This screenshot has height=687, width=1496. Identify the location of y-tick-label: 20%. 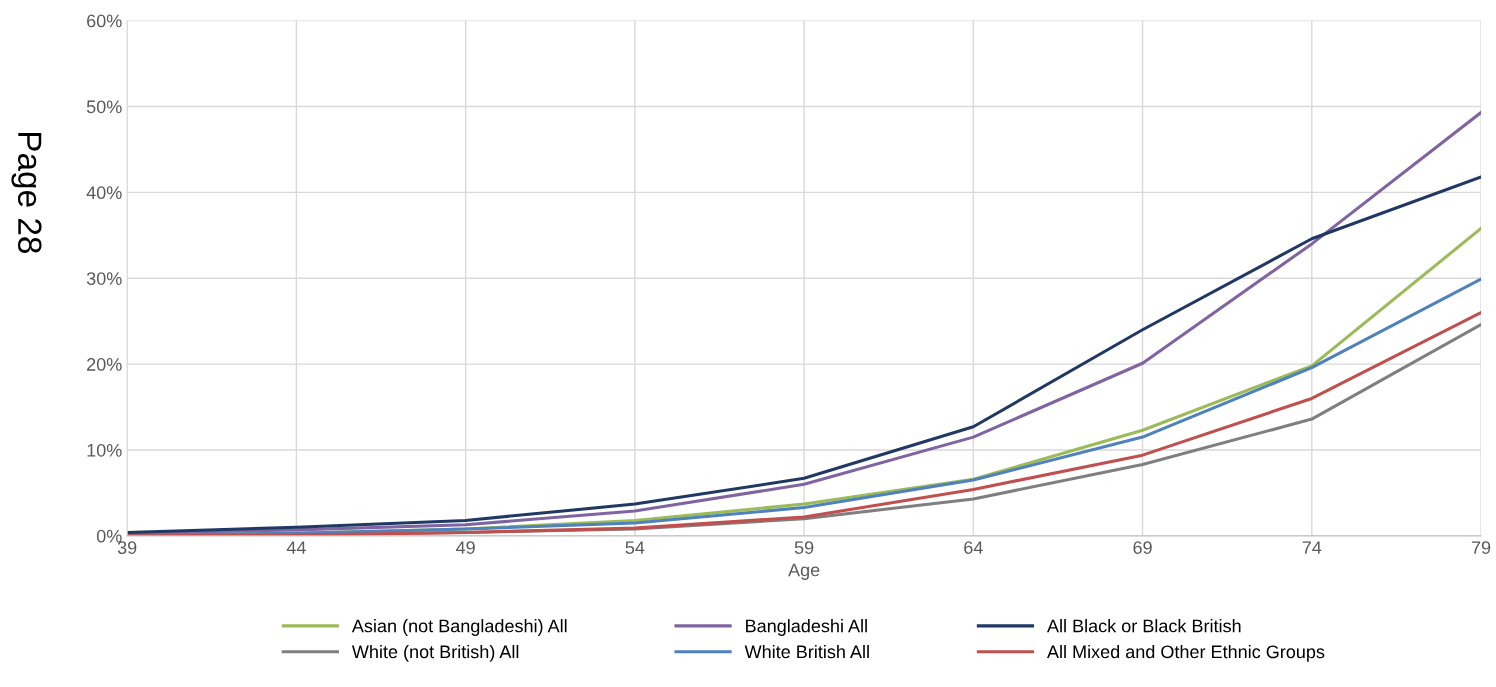
(104, 364).